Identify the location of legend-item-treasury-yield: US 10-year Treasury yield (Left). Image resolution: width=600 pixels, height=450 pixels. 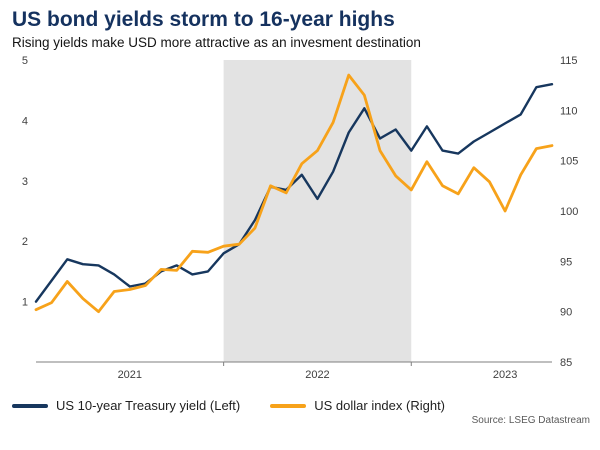
(126, 405).